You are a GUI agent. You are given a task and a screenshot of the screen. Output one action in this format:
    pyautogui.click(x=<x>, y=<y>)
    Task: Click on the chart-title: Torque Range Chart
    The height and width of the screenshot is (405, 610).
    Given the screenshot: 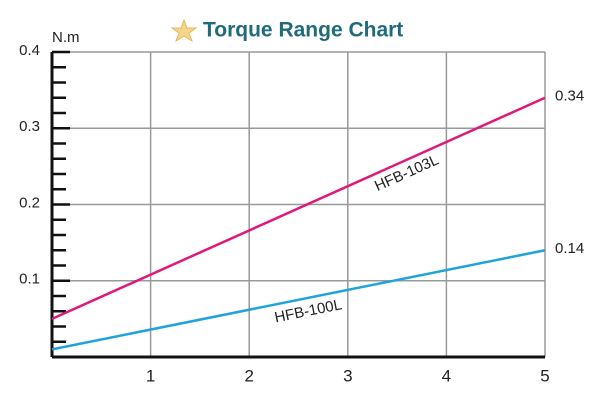 What is the action you would take?
    pyautogui.click(x=303, y=30)
    